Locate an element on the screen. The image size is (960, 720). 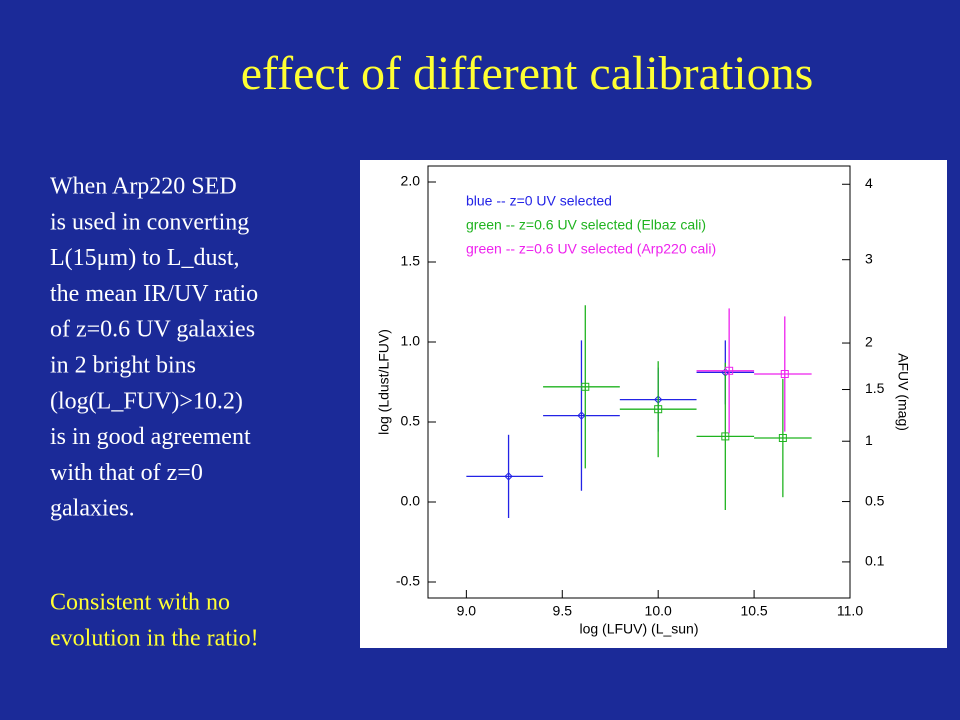
x-tick-label: 11.0 is located at coordinates (850, 611).